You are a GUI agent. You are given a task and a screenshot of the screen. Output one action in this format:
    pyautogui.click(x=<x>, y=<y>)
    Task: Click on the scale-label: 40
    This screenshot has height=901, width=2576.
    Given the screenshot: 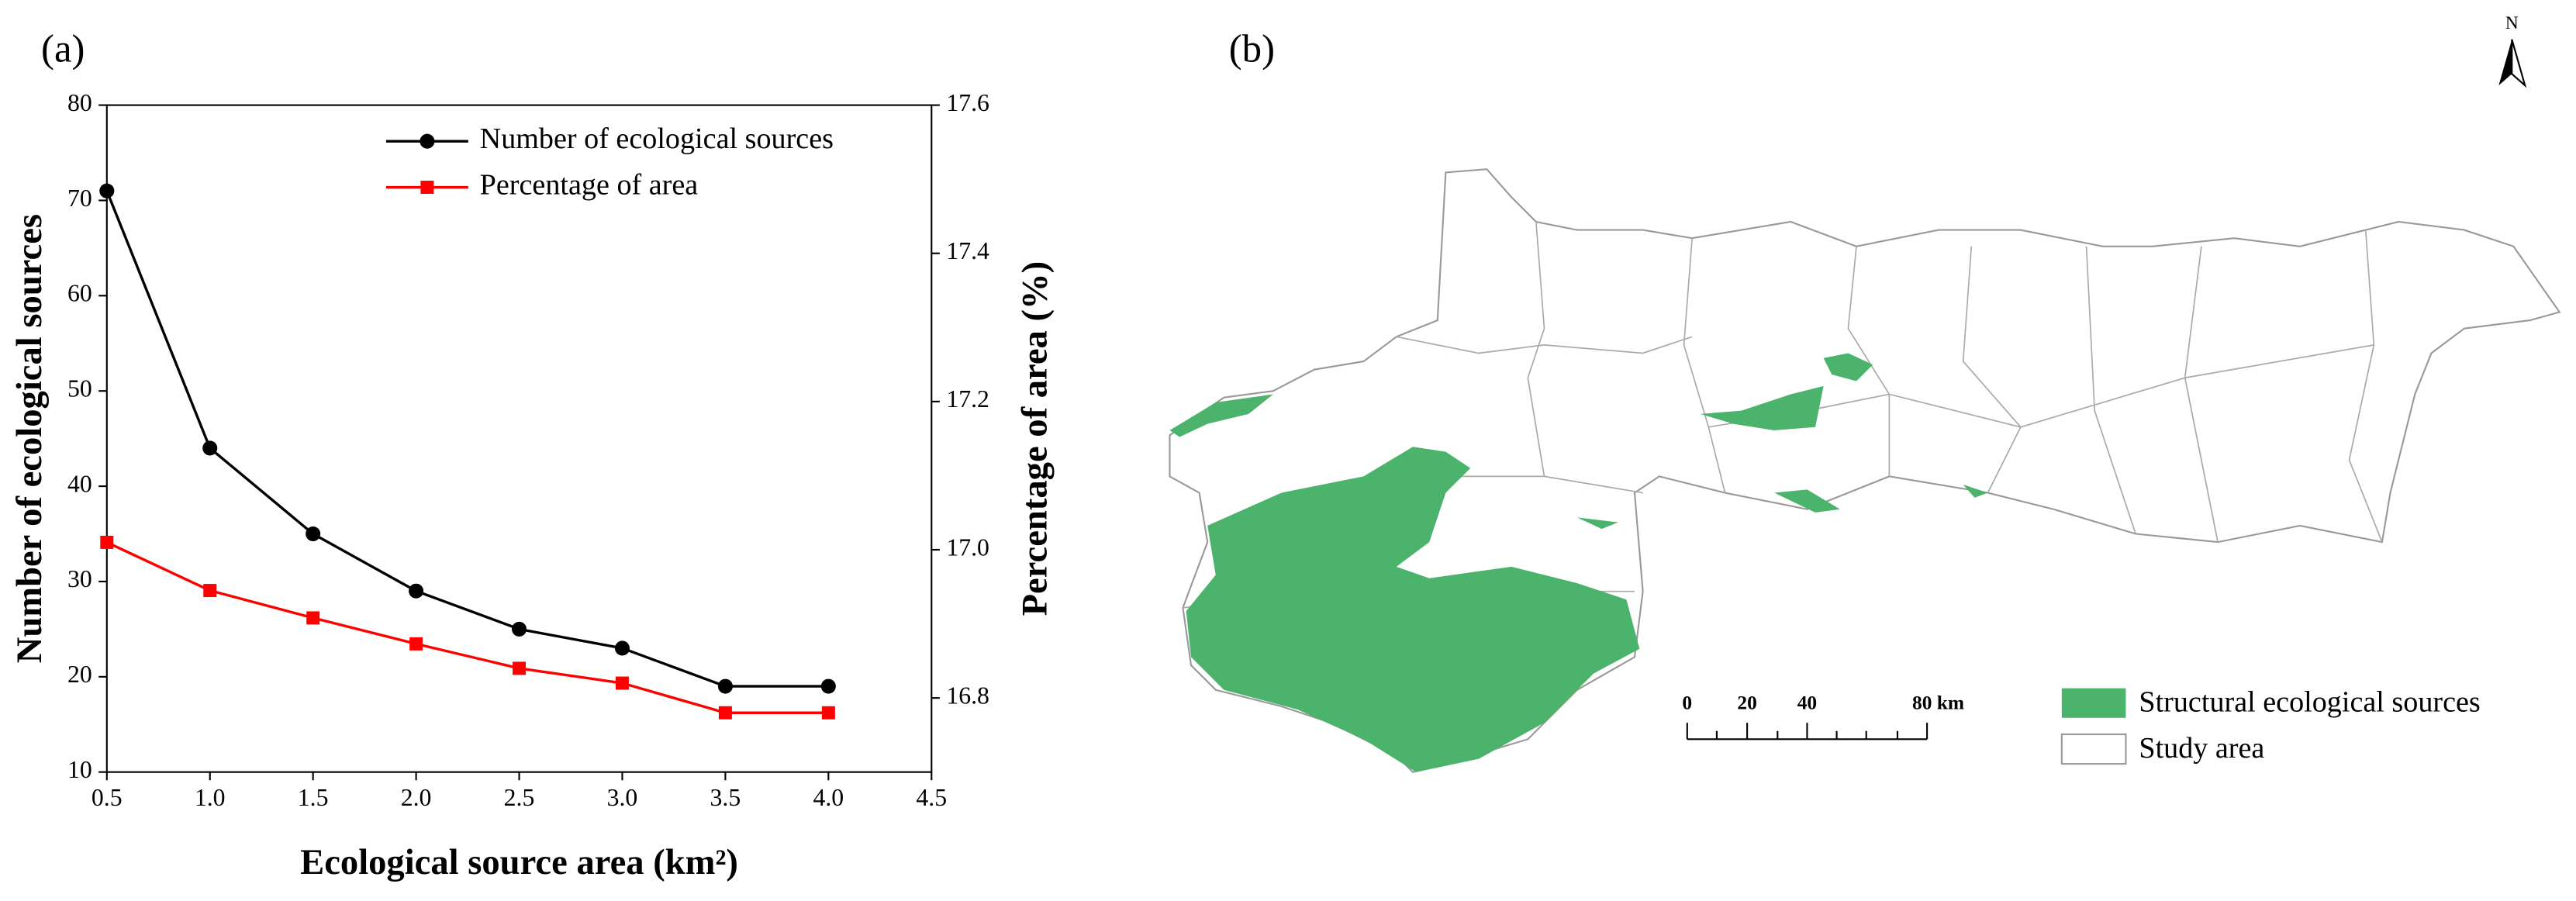 What is the action you would take?
    pyautogui.click(x=1807, y=703)
    